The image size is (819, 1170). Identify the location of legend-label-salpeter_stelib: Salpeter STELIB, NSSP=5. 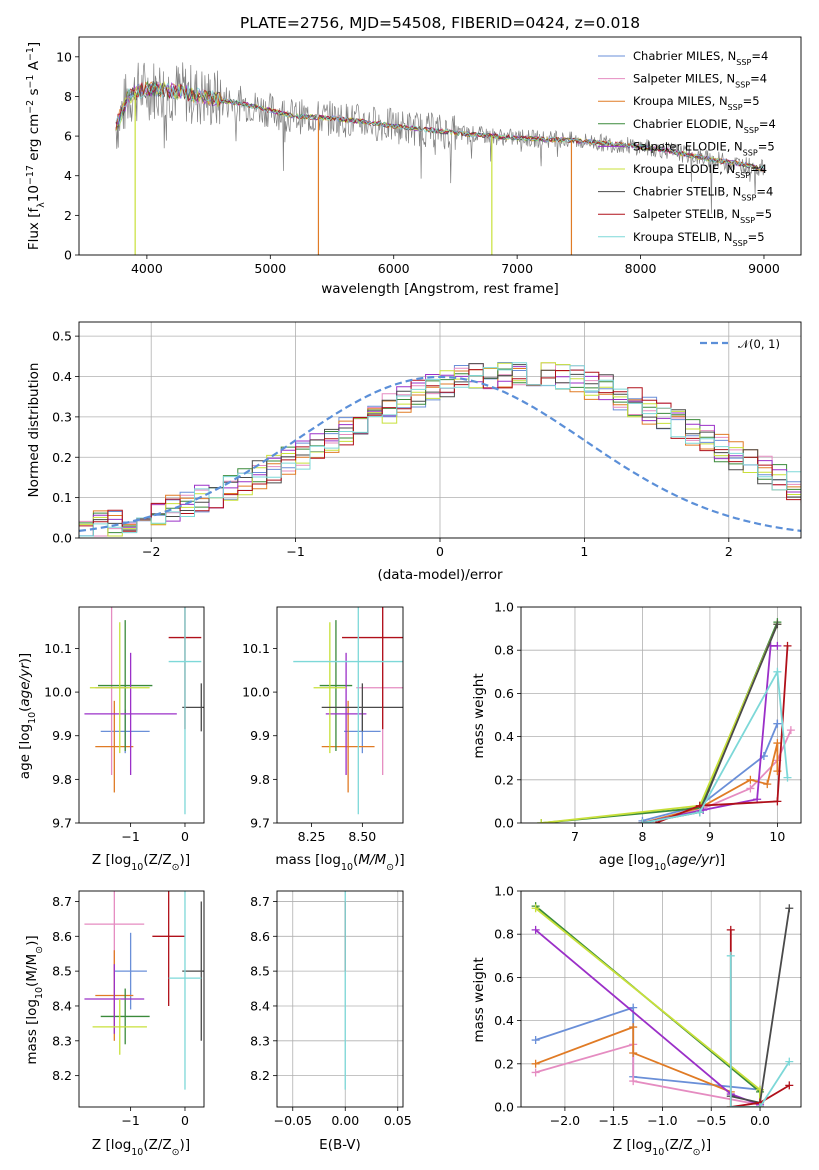
(702, 216).